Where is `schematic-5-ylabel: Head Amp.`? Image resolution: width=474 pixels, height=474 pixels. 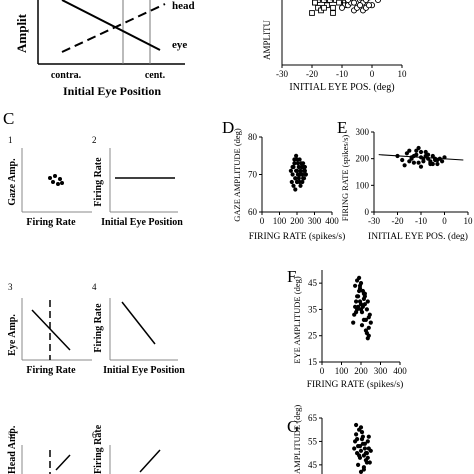
schematic-5-ylabel: Head Amp. is located at coordinates (12, 449).